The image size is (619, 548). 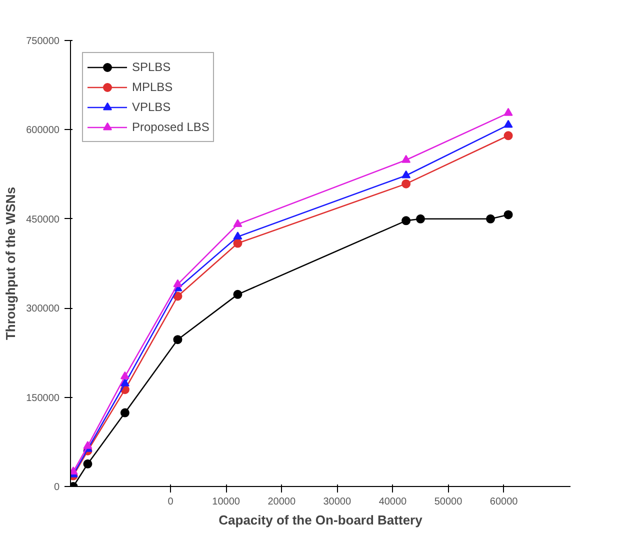 I want to click on y-tick-label: 150000, so click(x=43, y=398).